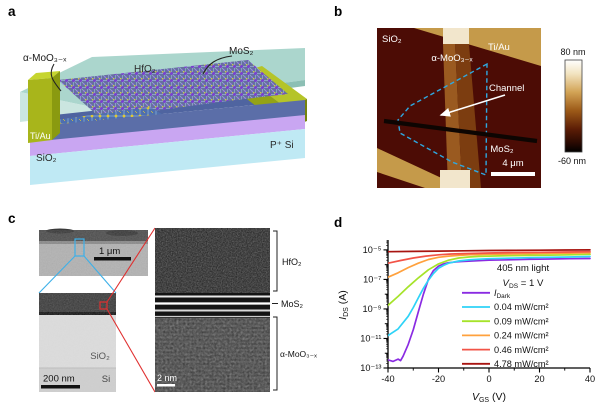 This screenshot has width=600, height=417. Describe the element at coordinates (167, 135) in the screenshot. I see `sio2-layer-front` at that location.